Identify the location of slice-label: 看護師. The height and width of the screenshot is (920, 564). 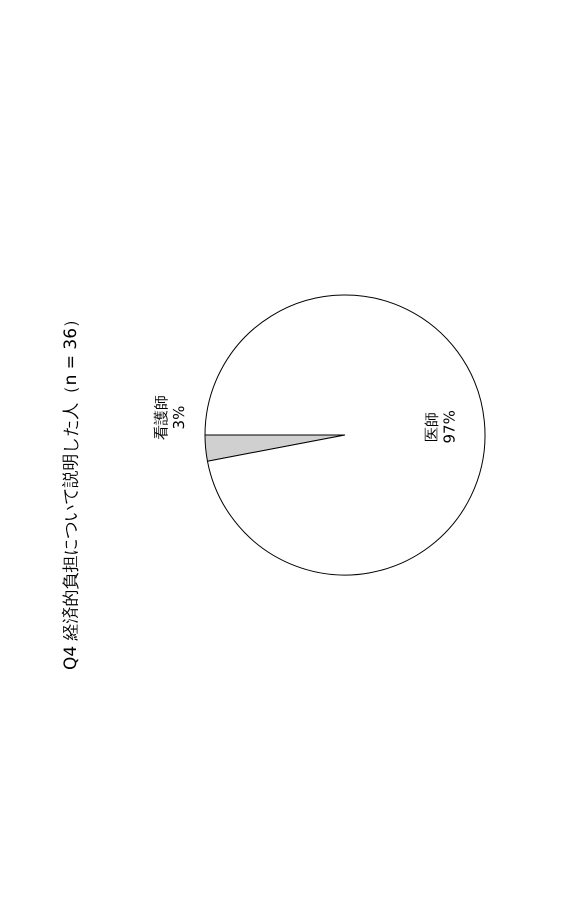
(161, 417).